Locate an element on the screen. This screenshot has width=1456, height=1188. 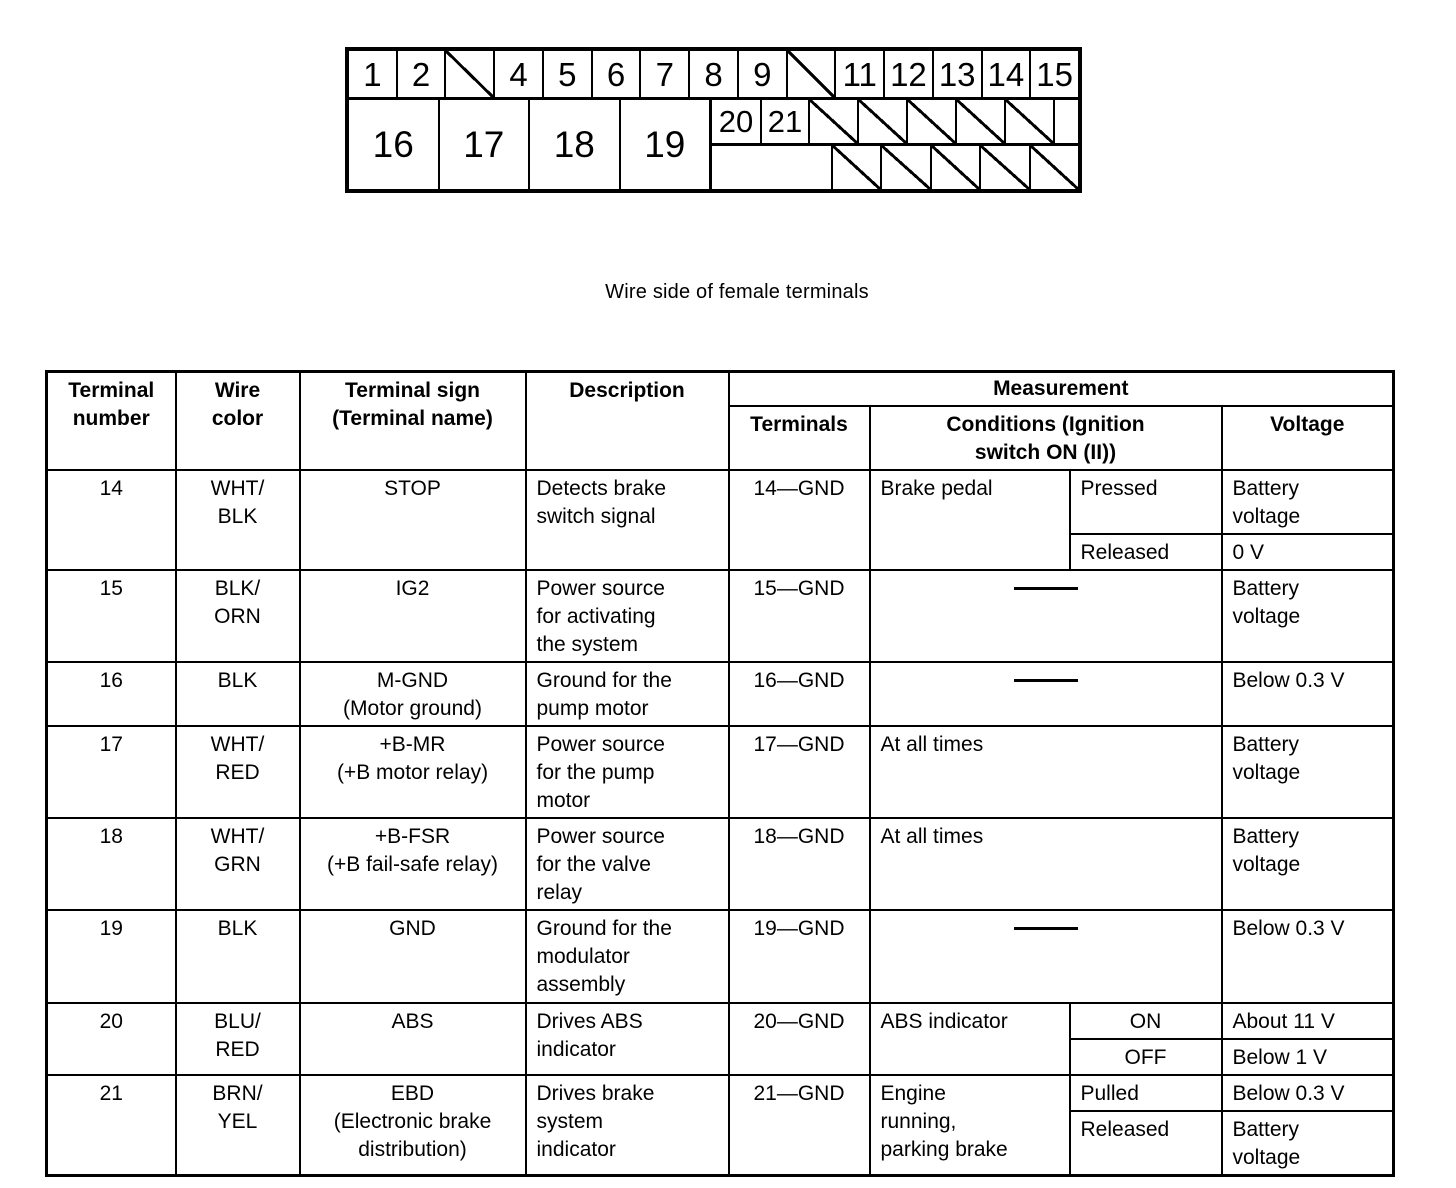
sub-condition-cell: ON is located at coordinates (1145, 1020).